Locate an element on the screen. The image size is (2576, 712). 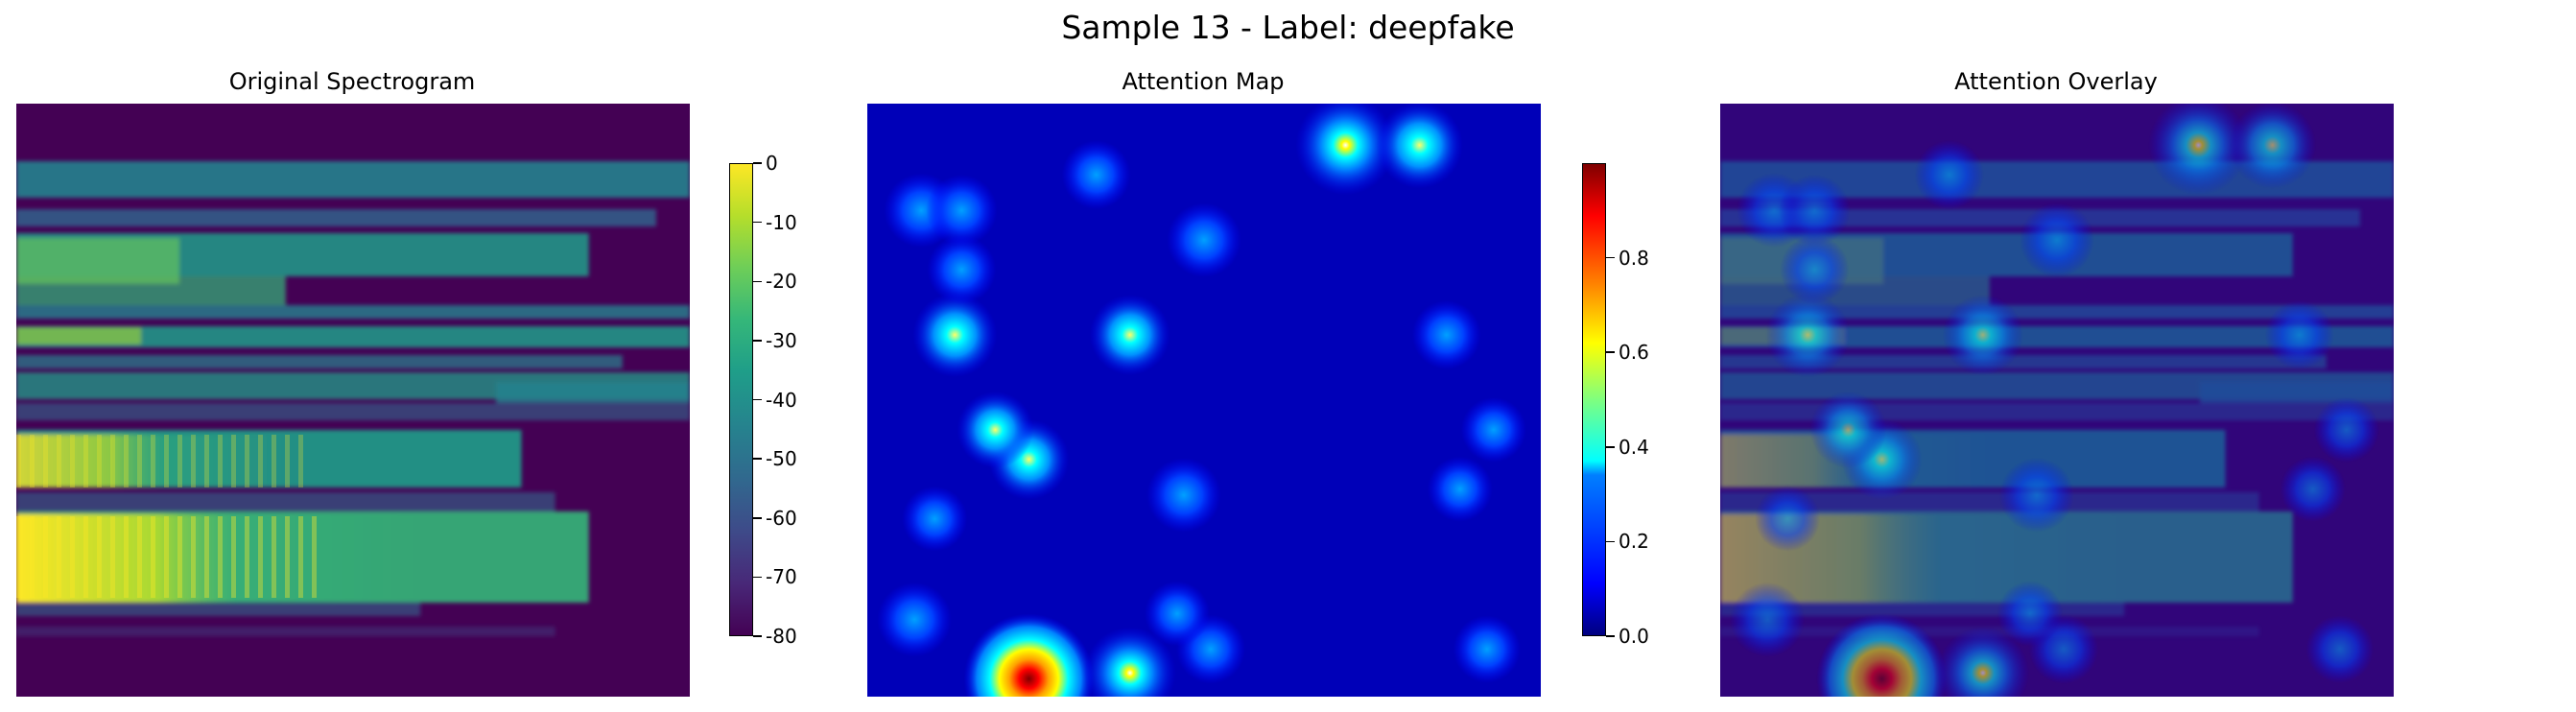
colorbar-tick-label: -60 is located at coordinates (781, 518).